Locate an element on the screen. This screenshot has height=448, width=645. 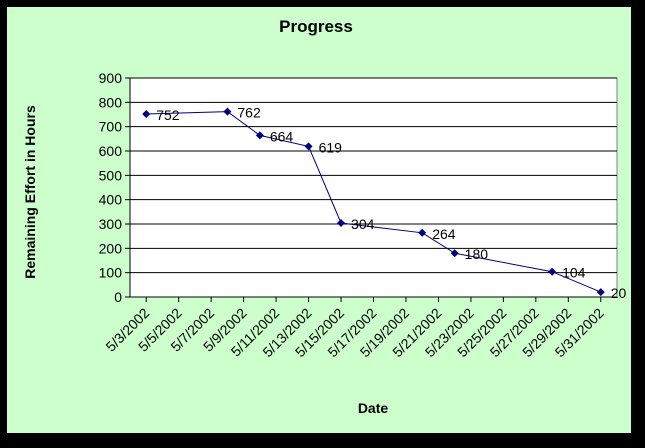
data-label: 752 is located at coordinates (168, 115).